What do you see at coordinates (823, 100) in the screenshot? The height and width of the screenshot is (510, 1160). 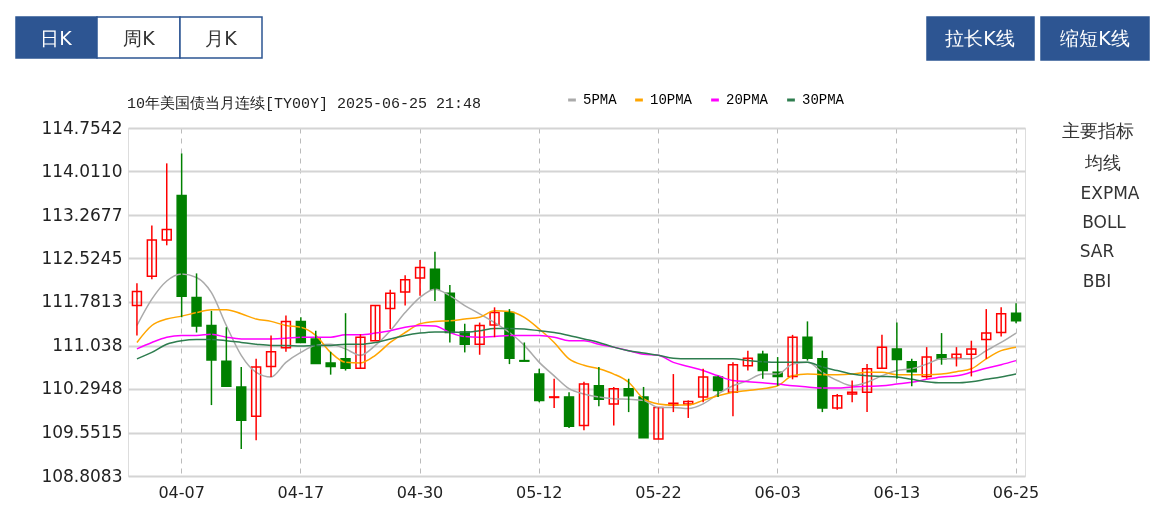 I see `legend-label: 30PMA` at bounding box center [823, 100].